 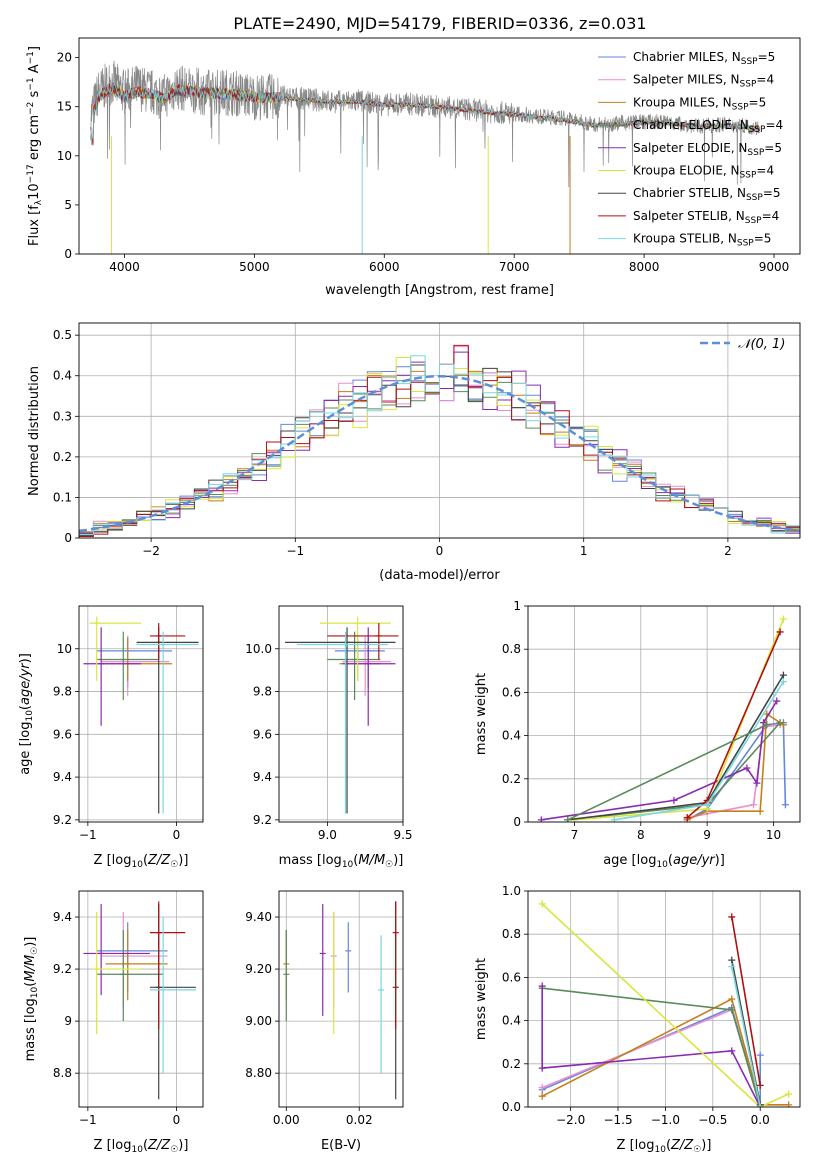 What do you see at coordinates (708, 126) in the screenshot?
I see `legend-entry: Chabrier ELODIE, NSSP=4` at bounding box center [708, 126].